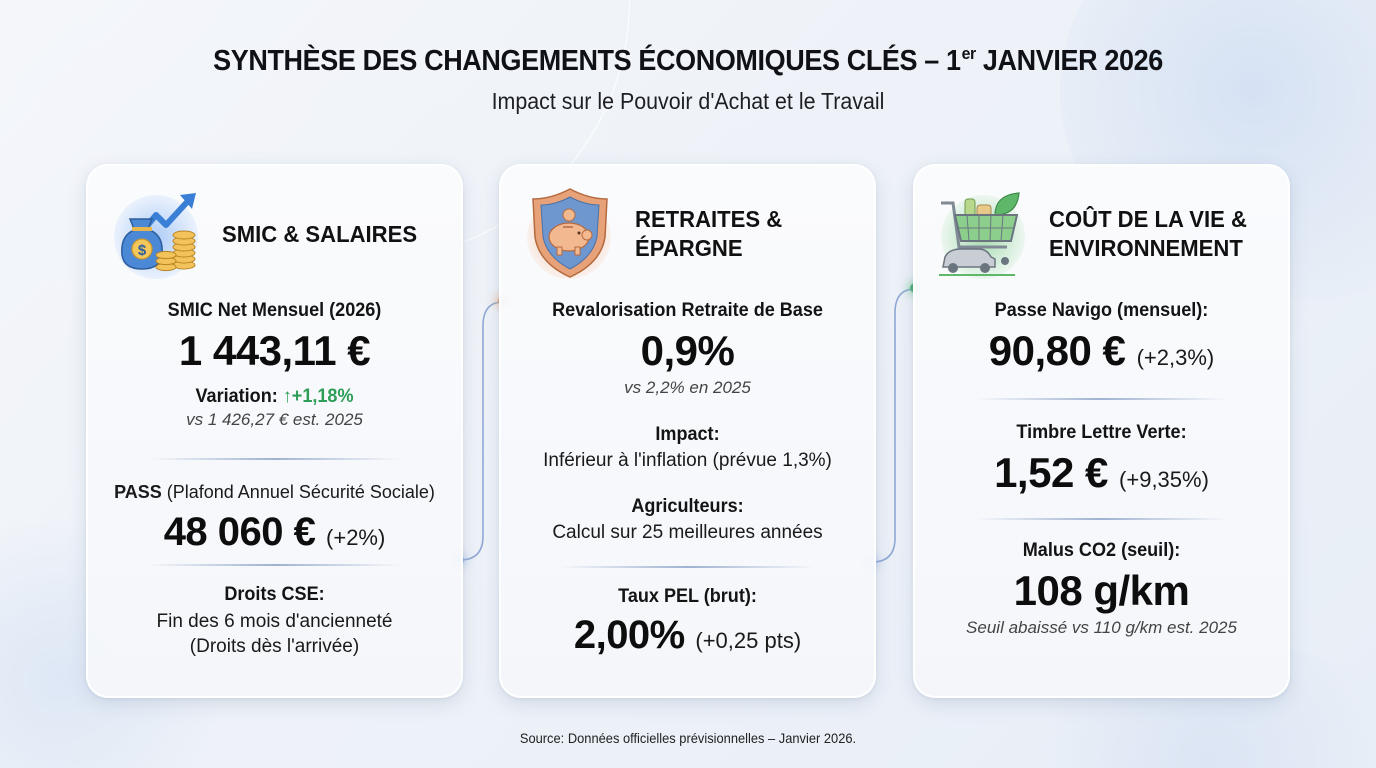  I want to click on card-title: SMIC & SALAIRES, so click(320, 233).